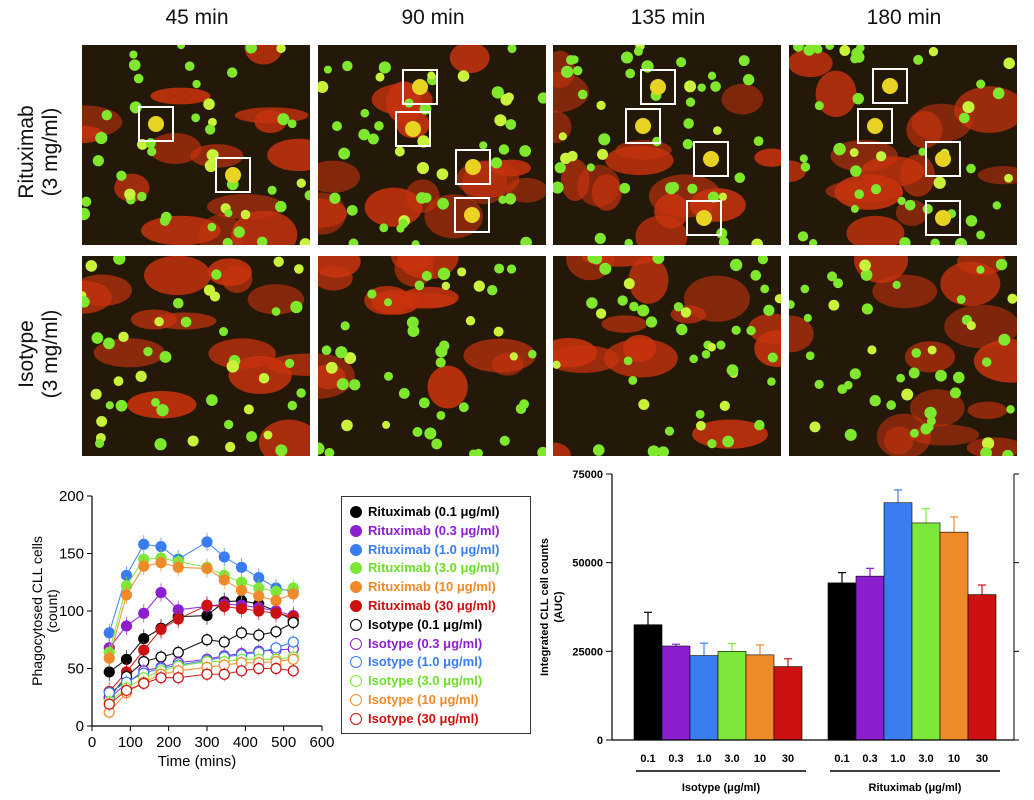  I want to click on y-axis-label-unit: (AUC), so click(559, 606).